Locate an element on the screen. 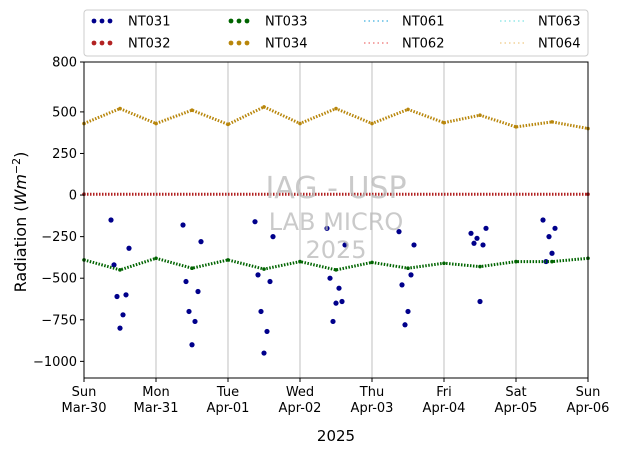 Image resolution: width=621 pixels, height=454 pixels. y-tick-label: −1000 is located at coordinates (55, 362).